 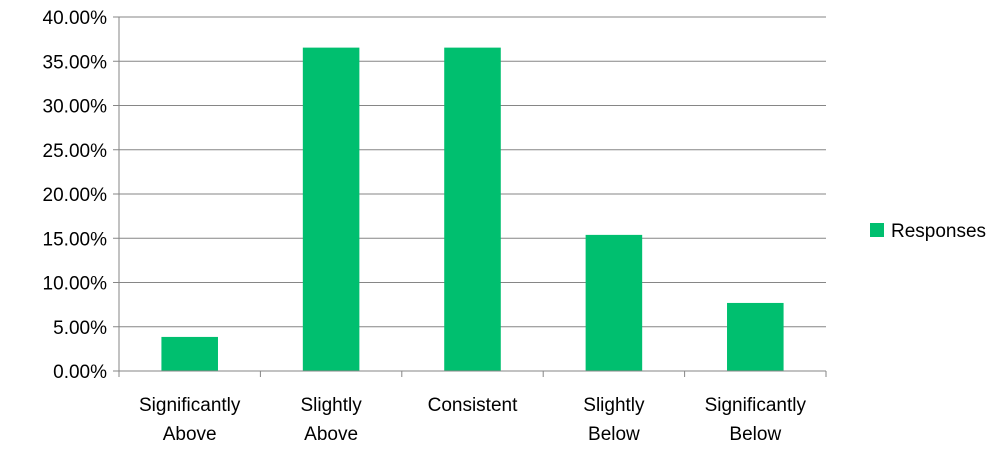 What do you see at coordinates (331, 420) in the screenshot?
I see `x-category-label: Slightly Above` at bounding box center [331, 420].